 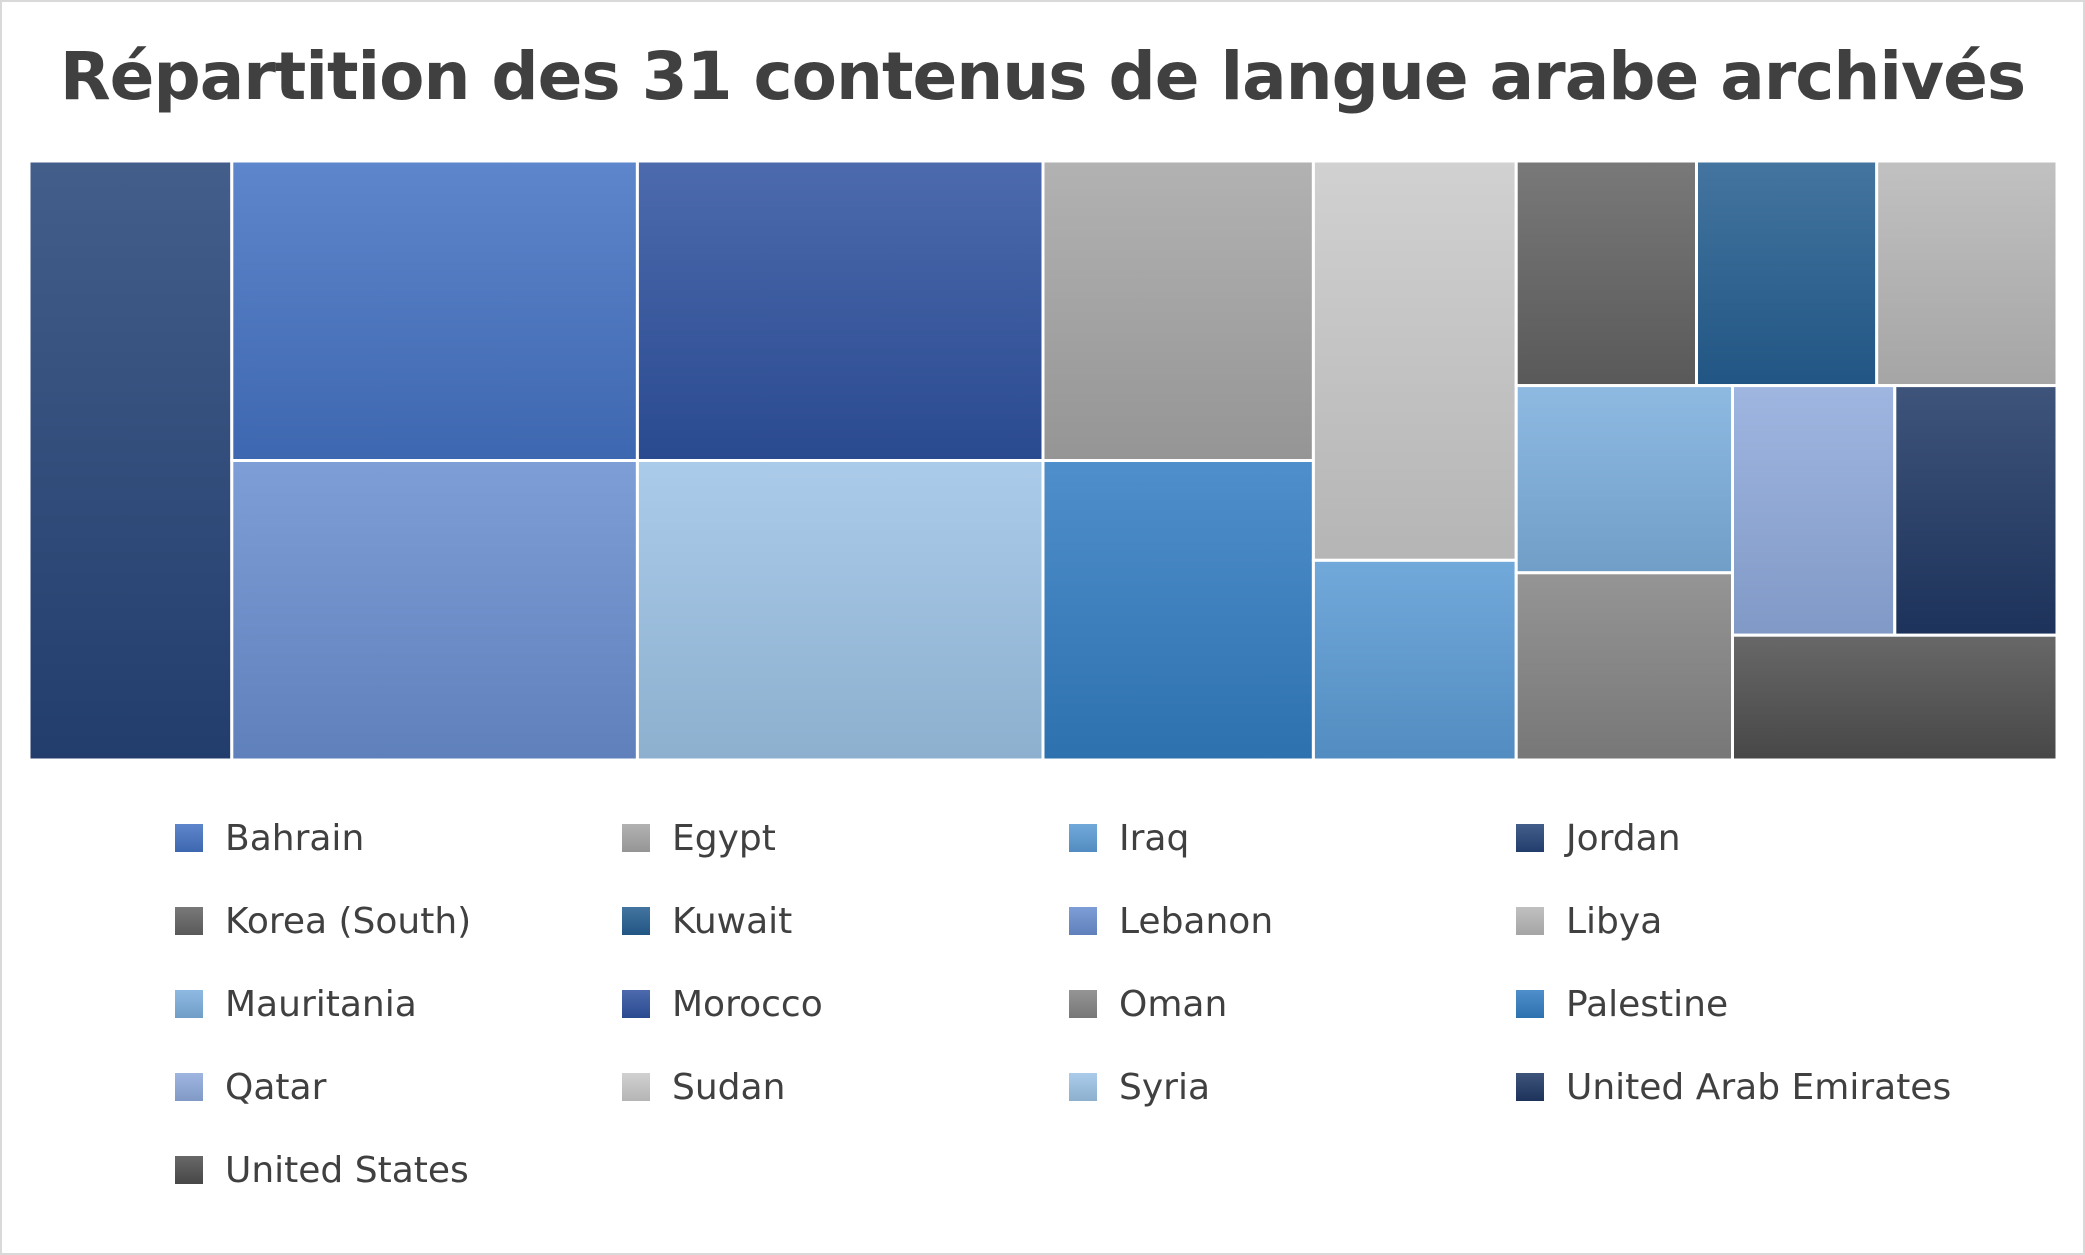 I want to click on legend-item-lebanon: Lebanon, so click(x=1171, y=921).